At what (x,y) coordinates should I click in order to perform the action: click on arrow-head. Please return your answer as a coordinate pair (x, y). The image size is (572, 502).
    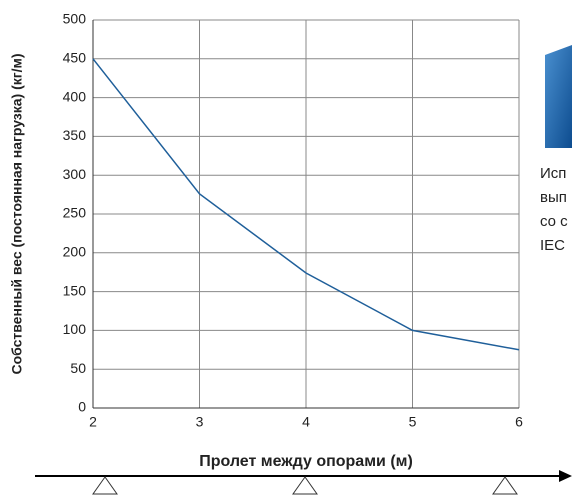
    Looking at the image, I should click on (565, 476).